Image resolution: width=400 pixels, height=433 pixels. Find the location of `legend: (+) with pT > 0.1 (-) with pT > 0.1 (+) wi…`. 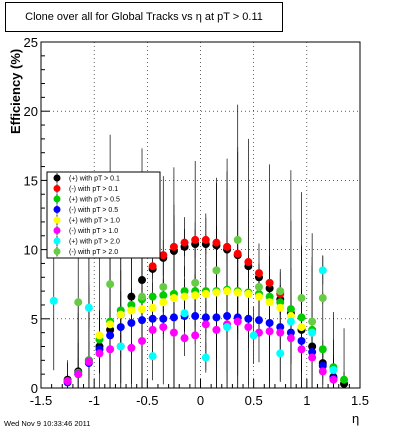

legend: (+) with pT > 0.1 (-) with pT > 0.1 (+) wi… is located at coordinates (103, 215).